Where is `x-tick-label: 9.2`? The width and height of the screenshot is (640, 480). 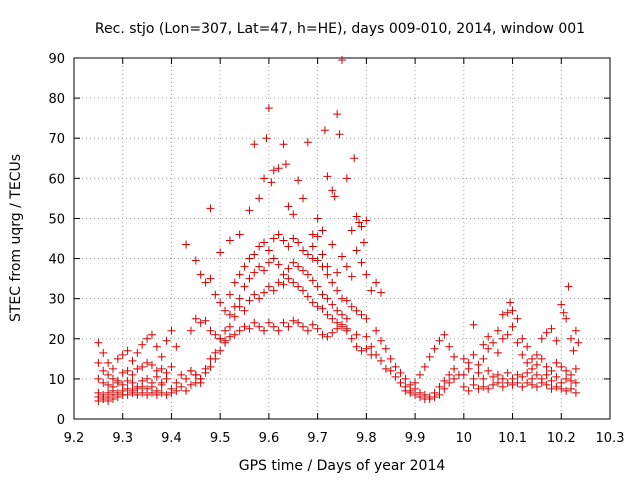 x-tick-label: 9.2 is located at coordinates (74, 438).